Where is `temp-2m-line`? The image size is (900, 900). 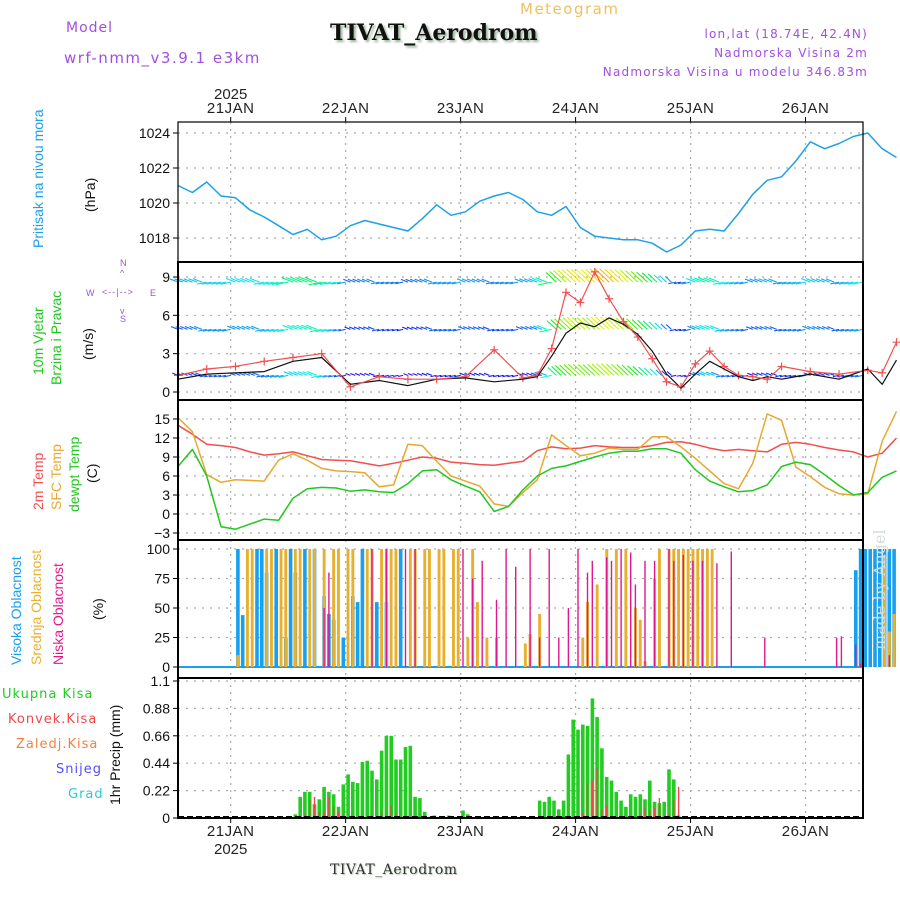 temp-2m-line is located at coordinates (537, 445).